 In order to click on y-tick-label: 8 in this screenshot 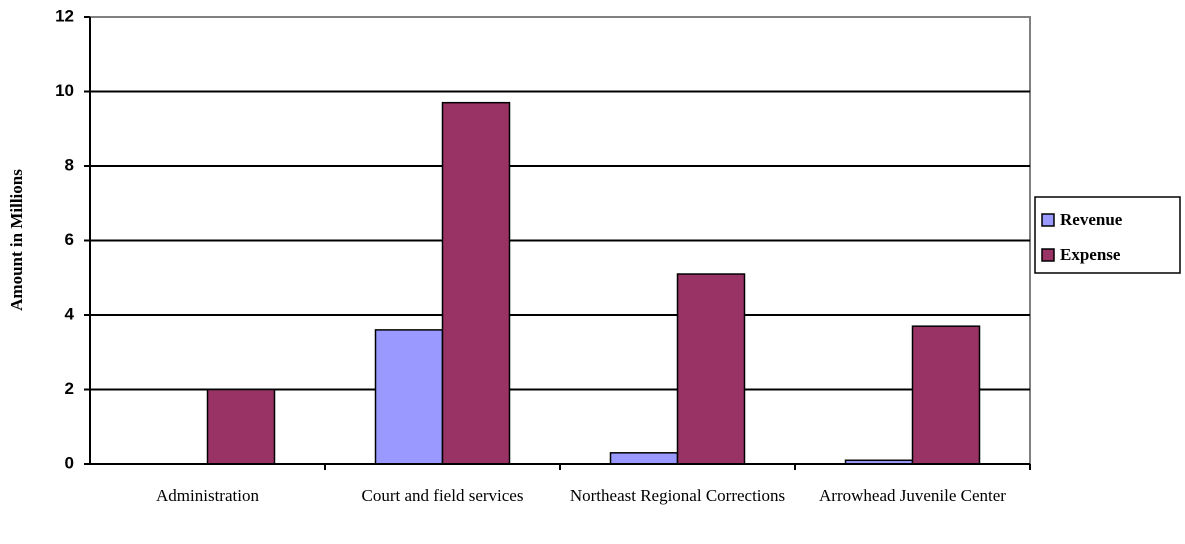, I will do `click(69, 164)`.